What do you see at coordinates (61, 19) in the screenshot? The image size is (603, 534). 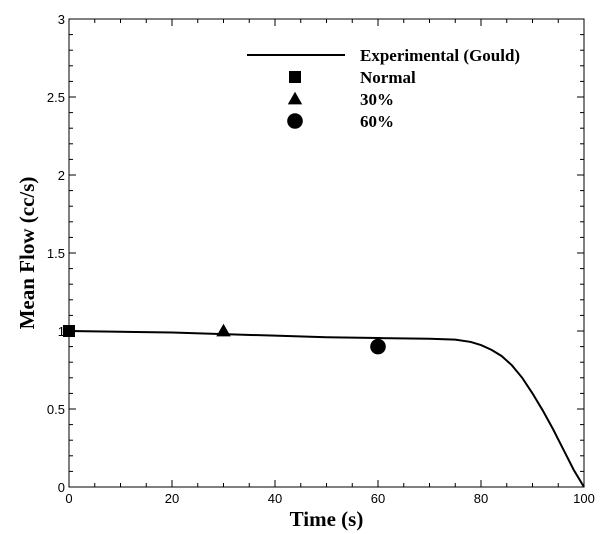 I see `y-tick-label: 3` at bounding box center [61, 19].